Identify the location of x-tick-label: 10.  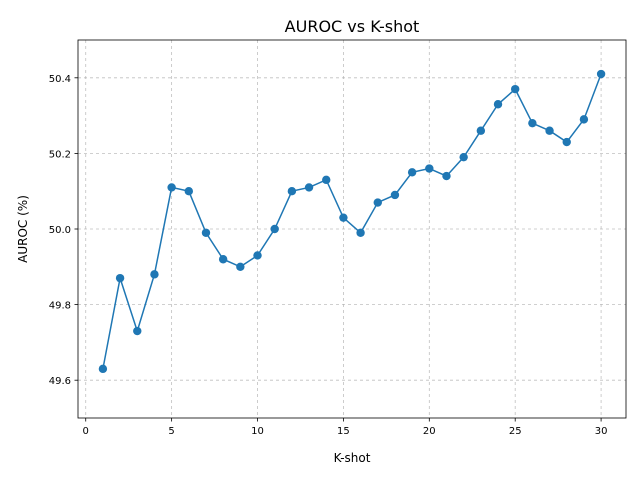
(257, 431).